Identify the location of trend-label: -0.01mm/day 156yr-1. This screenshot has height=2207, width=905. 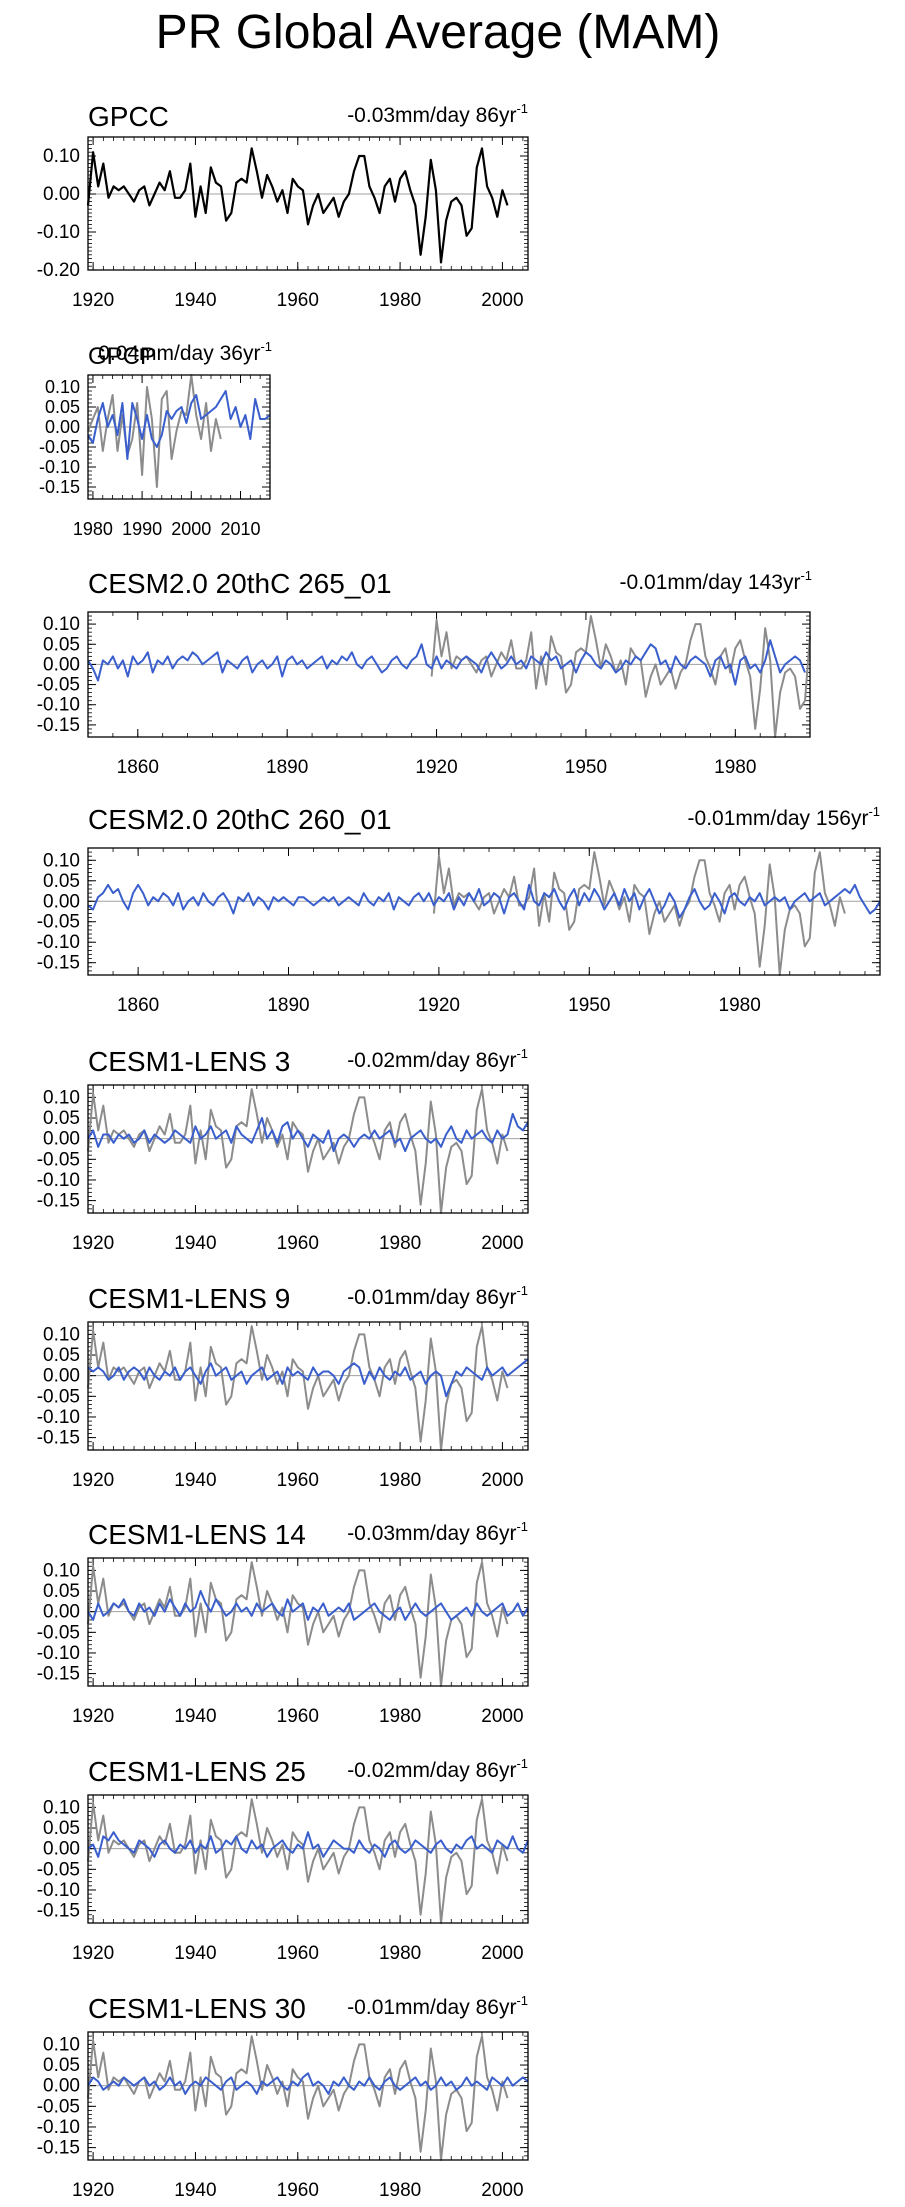
(784, 817).